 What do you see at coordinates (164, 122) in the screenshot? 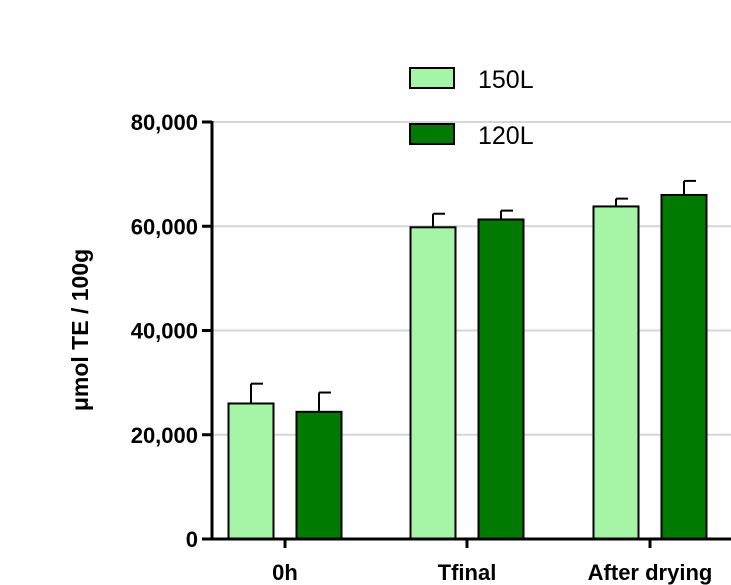
I see `y-tick-label: 80,000` at bounding box center [164, 122].